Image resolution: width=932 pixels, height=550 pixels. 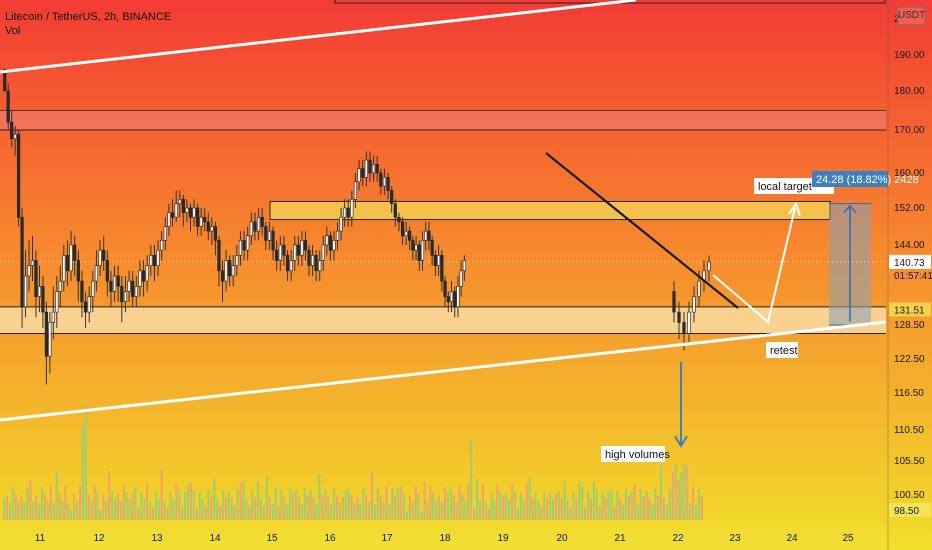 I want to click on chart-header: Litecoin / TetherUS, 2h, BINANCE Vol, so click(x=88, y=24).